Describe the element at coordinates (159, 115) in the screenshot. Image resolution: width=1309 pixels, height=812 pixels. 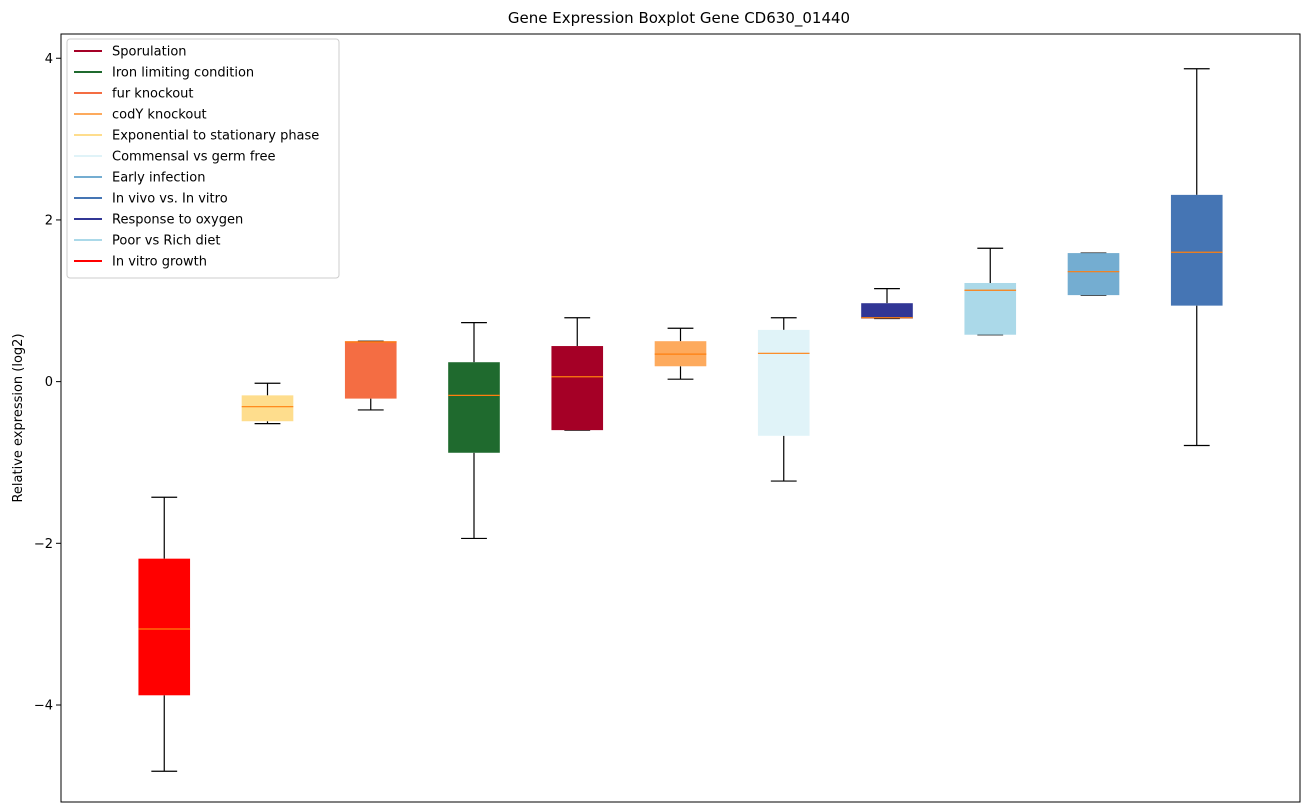
I see `legend-label: codY knockout` at that location.